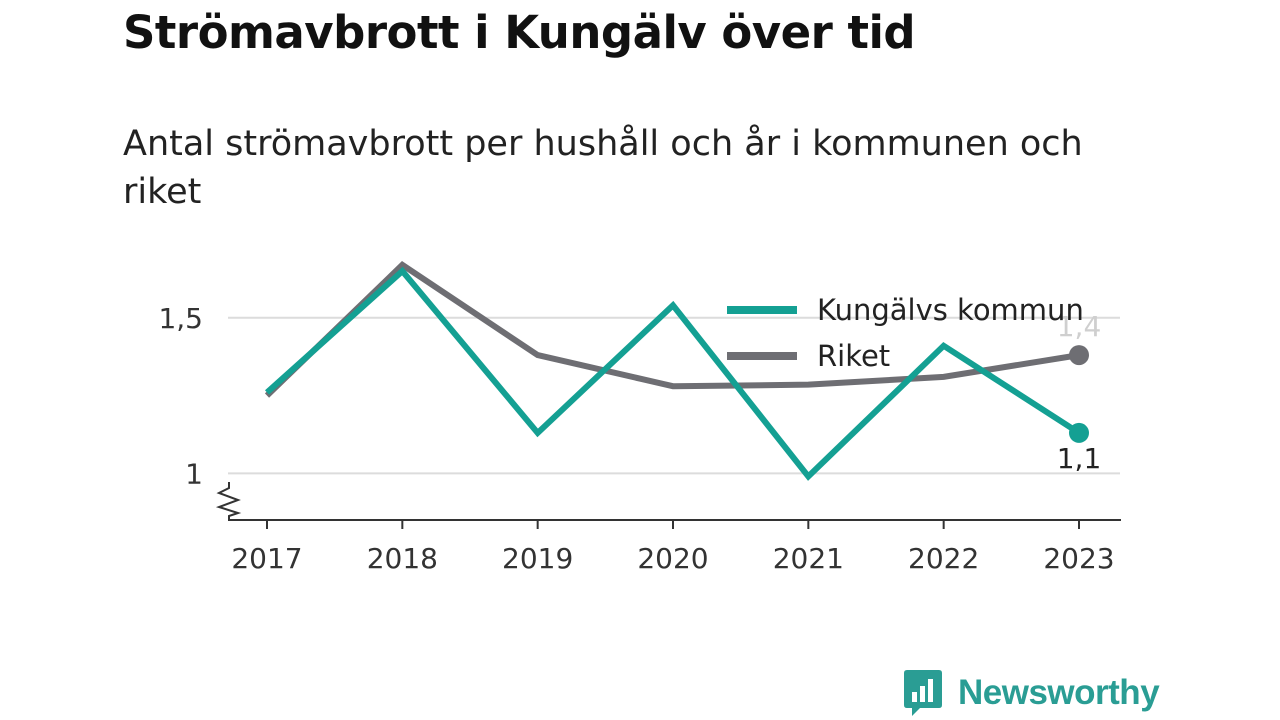  Describe the element at coordinates (808, 558) in the screenshot. I see `x-tick-label: 2021` at that location.